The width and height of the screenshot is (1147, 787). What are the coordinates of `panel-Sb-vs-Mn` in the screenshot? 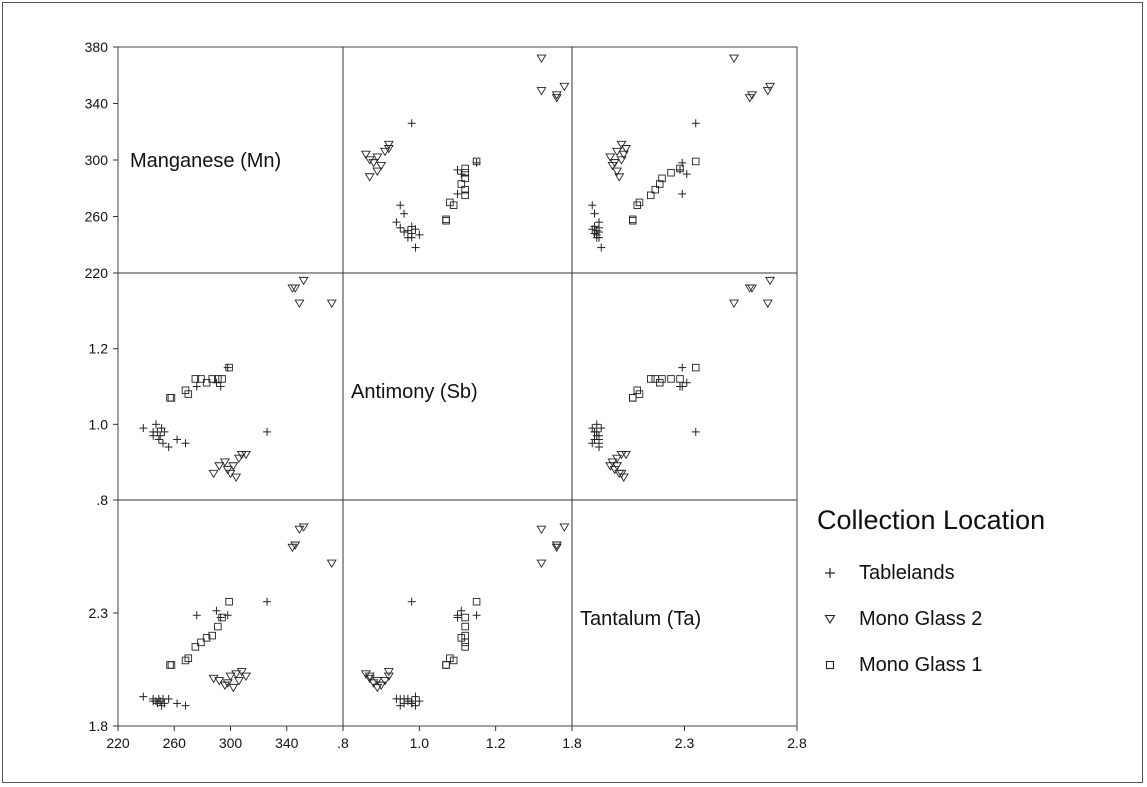 It's located at (230, 386).